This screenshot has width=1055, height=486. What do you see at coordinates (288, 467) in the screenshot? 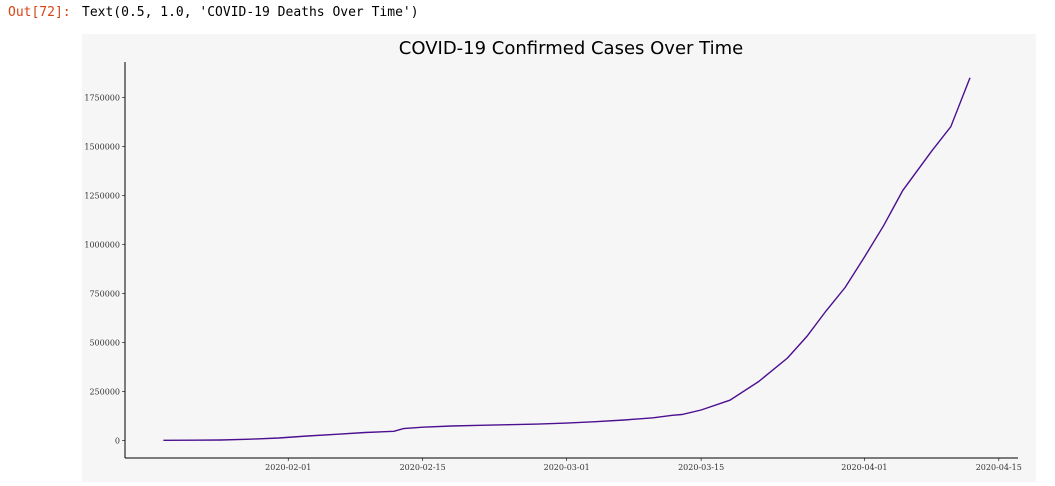
I see `x-tick-label: 2020-02-01` at bounding box center [288, 467].